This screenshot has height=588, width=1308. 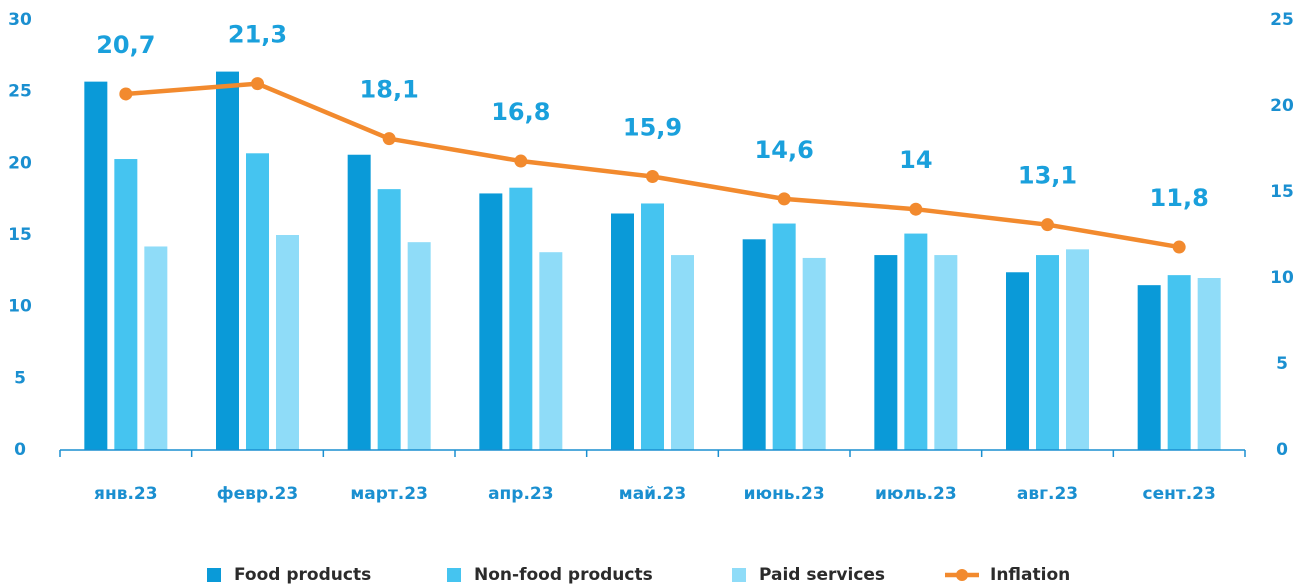 What do you see at coordinates (1047, 176) in the screenshot?
I see `data-label: 13,1` at bounding box center [1047, 176].